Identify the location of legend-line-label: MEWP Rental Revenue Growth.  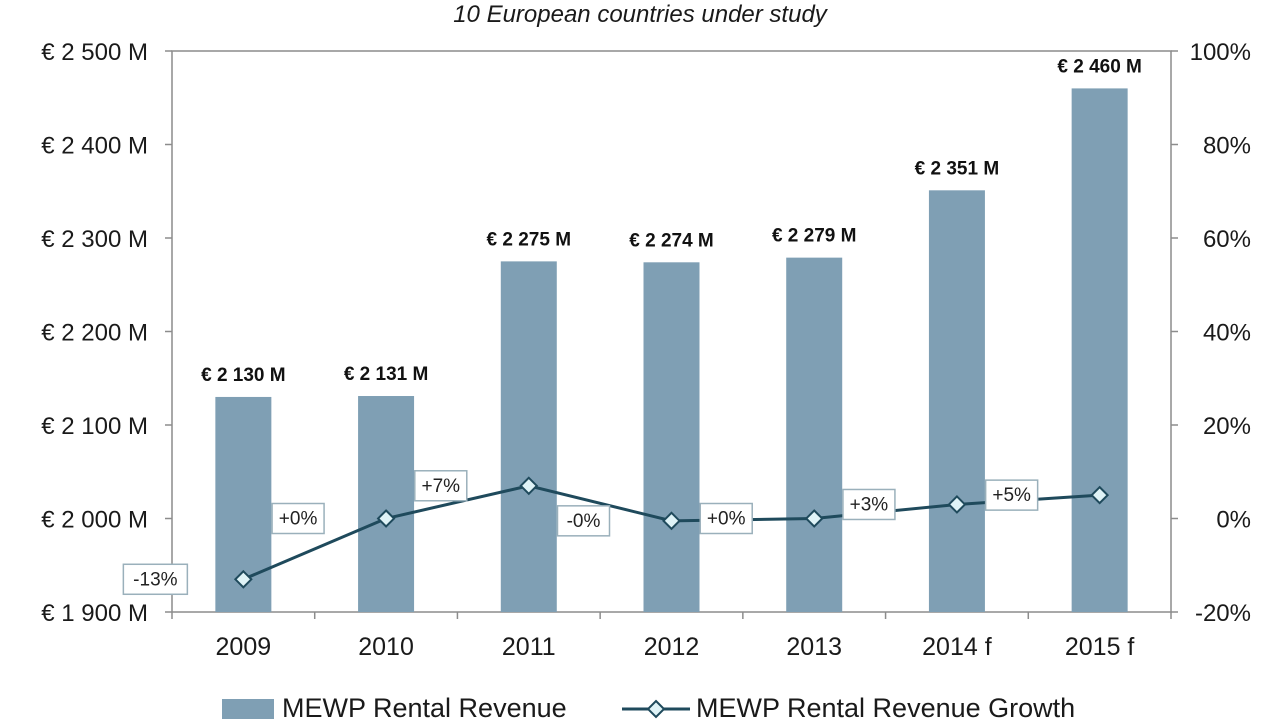
(885, 706).